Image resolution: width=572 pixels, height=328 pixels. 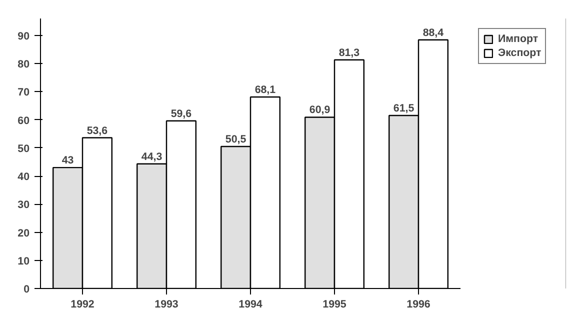 I want to click on x-tick-label: 1992, so click(x=82, y=304).